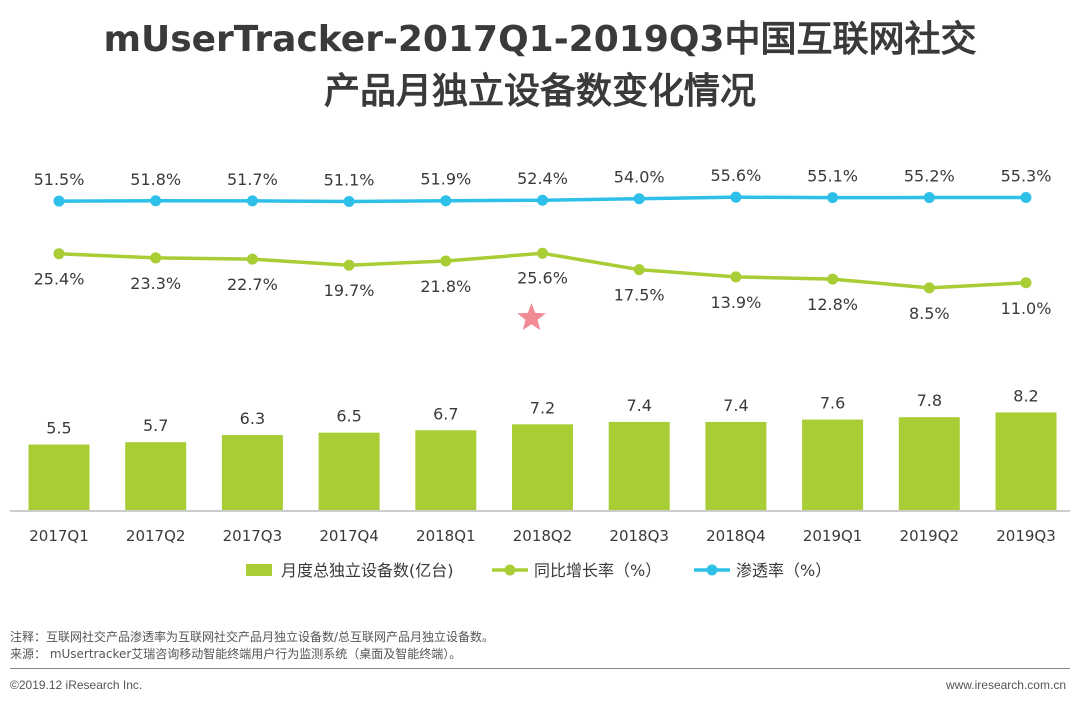 Image resolution: width=1080 pixels, height=704 pixels. Describe the element at coordinates (252, 201) in the screenshot. I see `penetration-point-2017Q3` at that location.